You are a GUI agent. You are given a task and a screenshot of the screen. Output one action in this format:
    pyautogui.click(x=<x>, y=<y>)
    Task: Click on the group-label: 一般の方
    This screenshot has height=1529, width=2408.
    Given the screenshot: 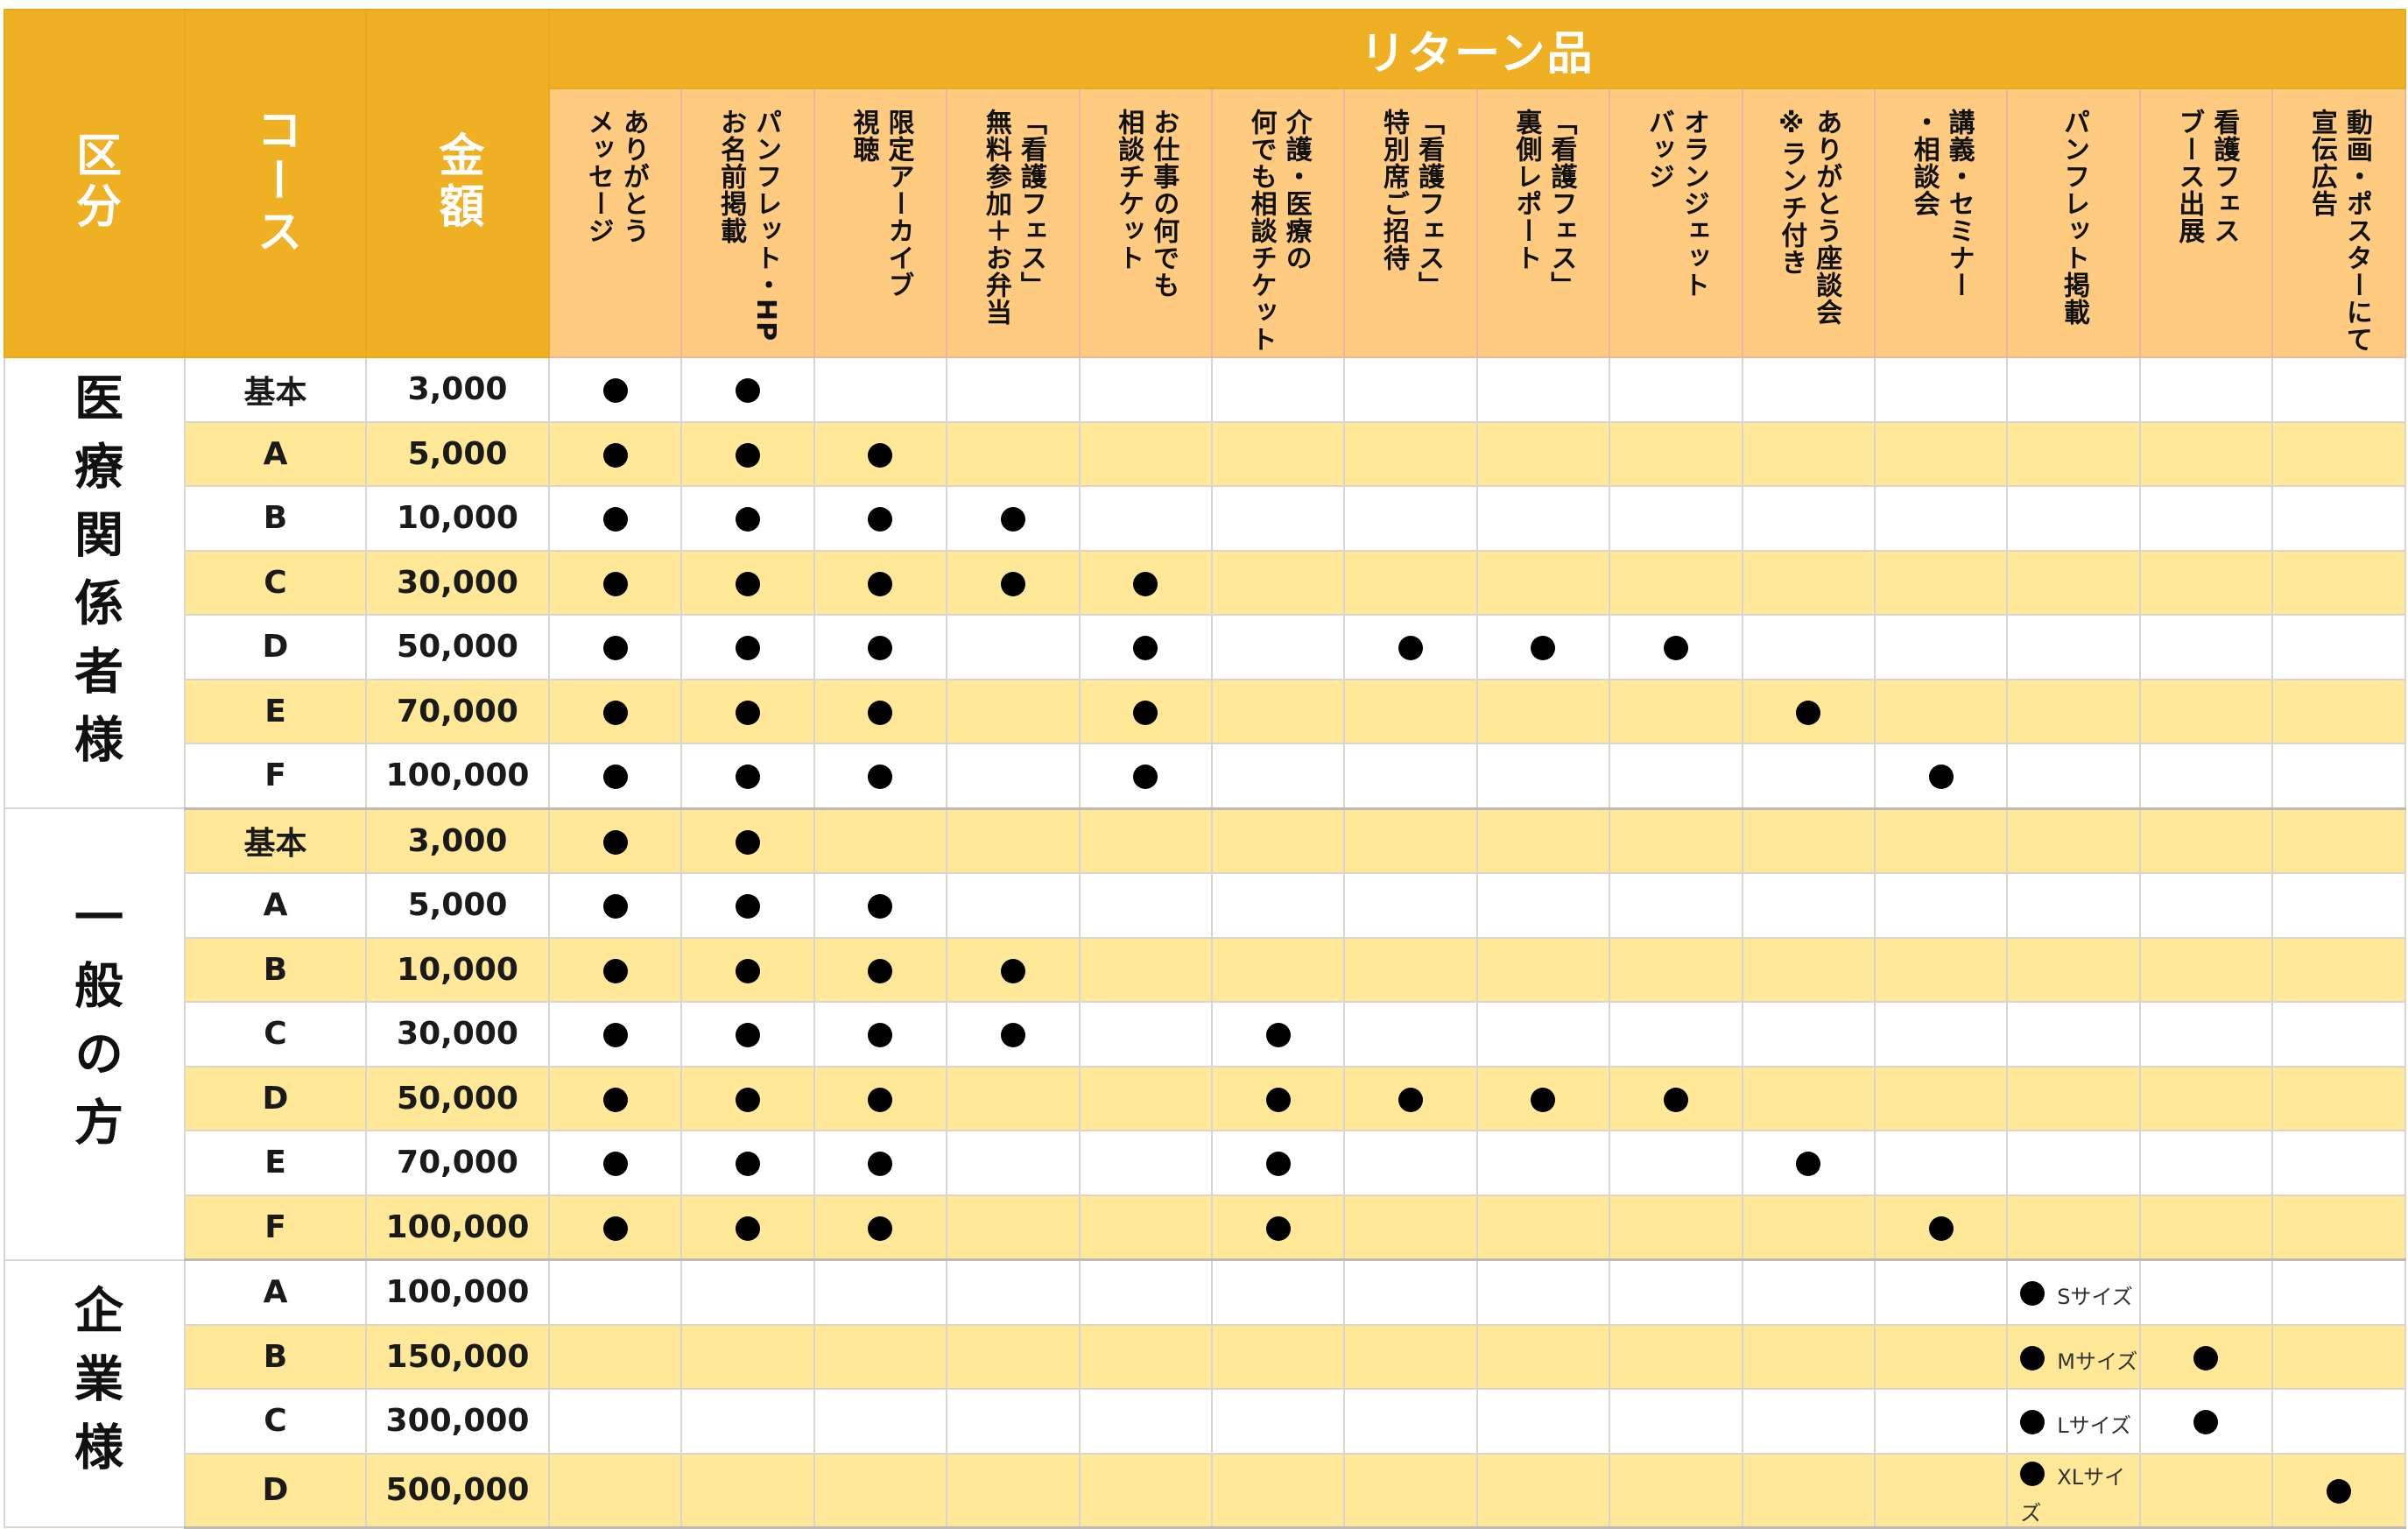 What is the action you would take?
    pyautogui.click(x=94, y=1028)
    